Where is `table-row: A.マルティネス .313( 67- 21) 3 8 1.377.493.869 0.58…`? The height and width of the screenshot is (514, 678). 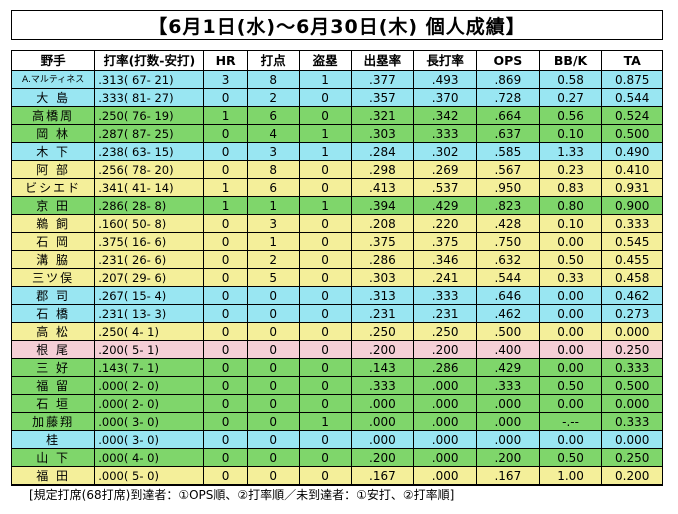 table-row: A.マルティネス .313( 67- 21) 3 8 1.377.493.869 0.58… is located at coordinates (336, 79).